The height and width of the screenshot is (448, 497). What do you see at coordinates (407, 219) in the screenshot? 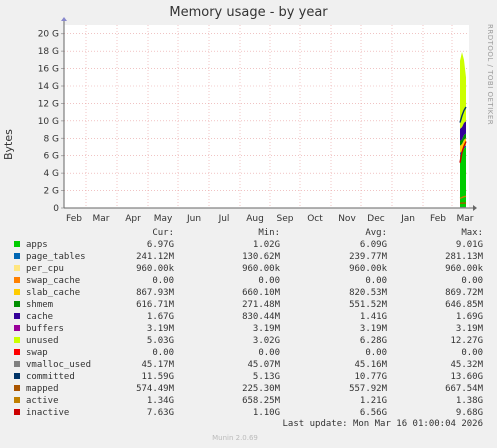
I see `x-tick-label: Jan` at bounding box center [407, 219].